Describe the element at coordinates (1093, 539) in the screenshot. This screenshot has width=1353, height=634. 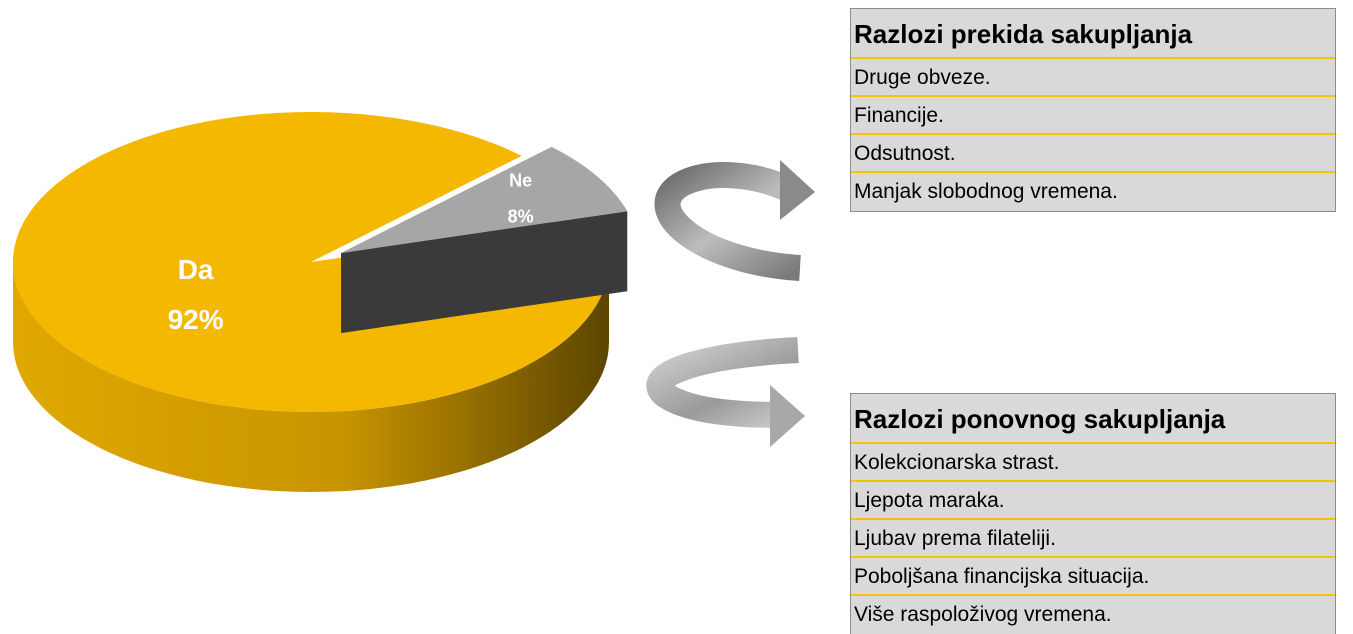
I see `table-row: Ljubav prema filateliji.` at that location.